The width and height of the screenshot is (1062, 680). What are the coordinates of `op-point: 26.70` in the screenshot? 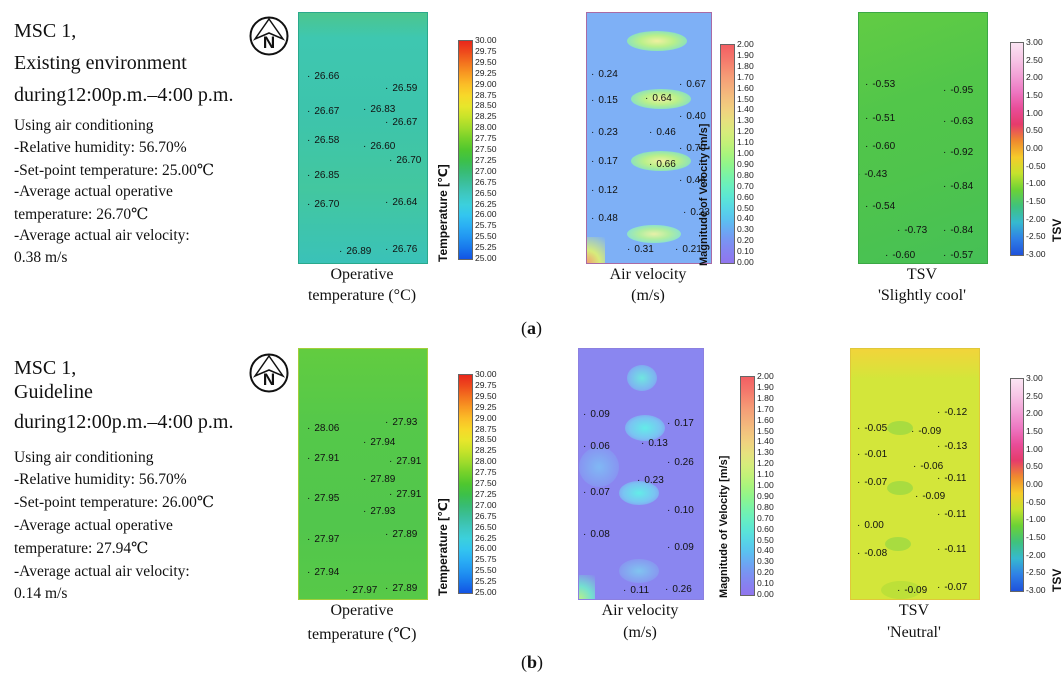 It's located at (405, 160).